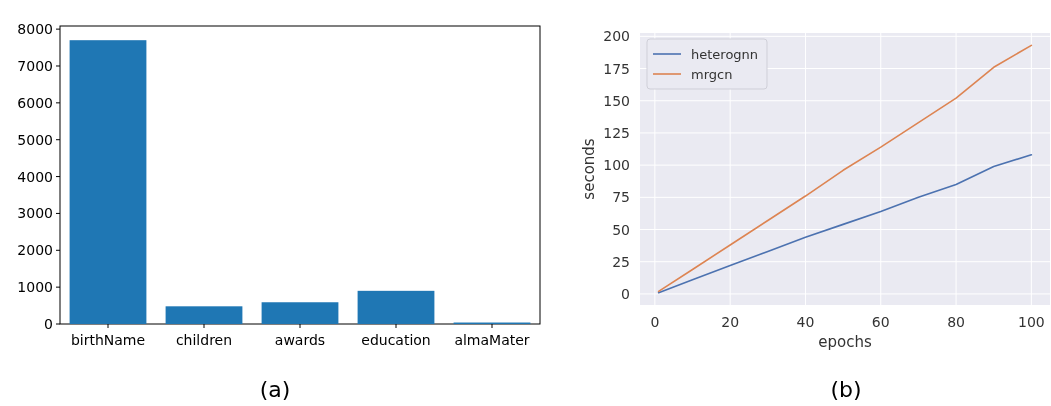 This screenshot has height=406, width=1051. Describe the element at coordinates (35, 29) in the screenshot. I see `y-tick-label: 8000` at that location.